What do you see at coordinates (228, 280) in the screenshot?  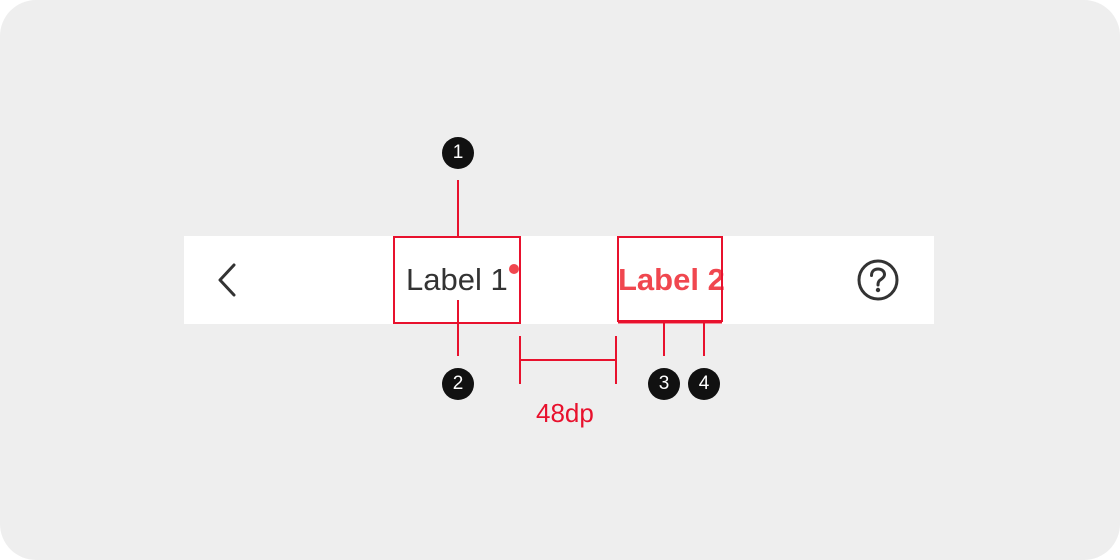 I see `chevron-left-icon` at bounding box center [228, 280].